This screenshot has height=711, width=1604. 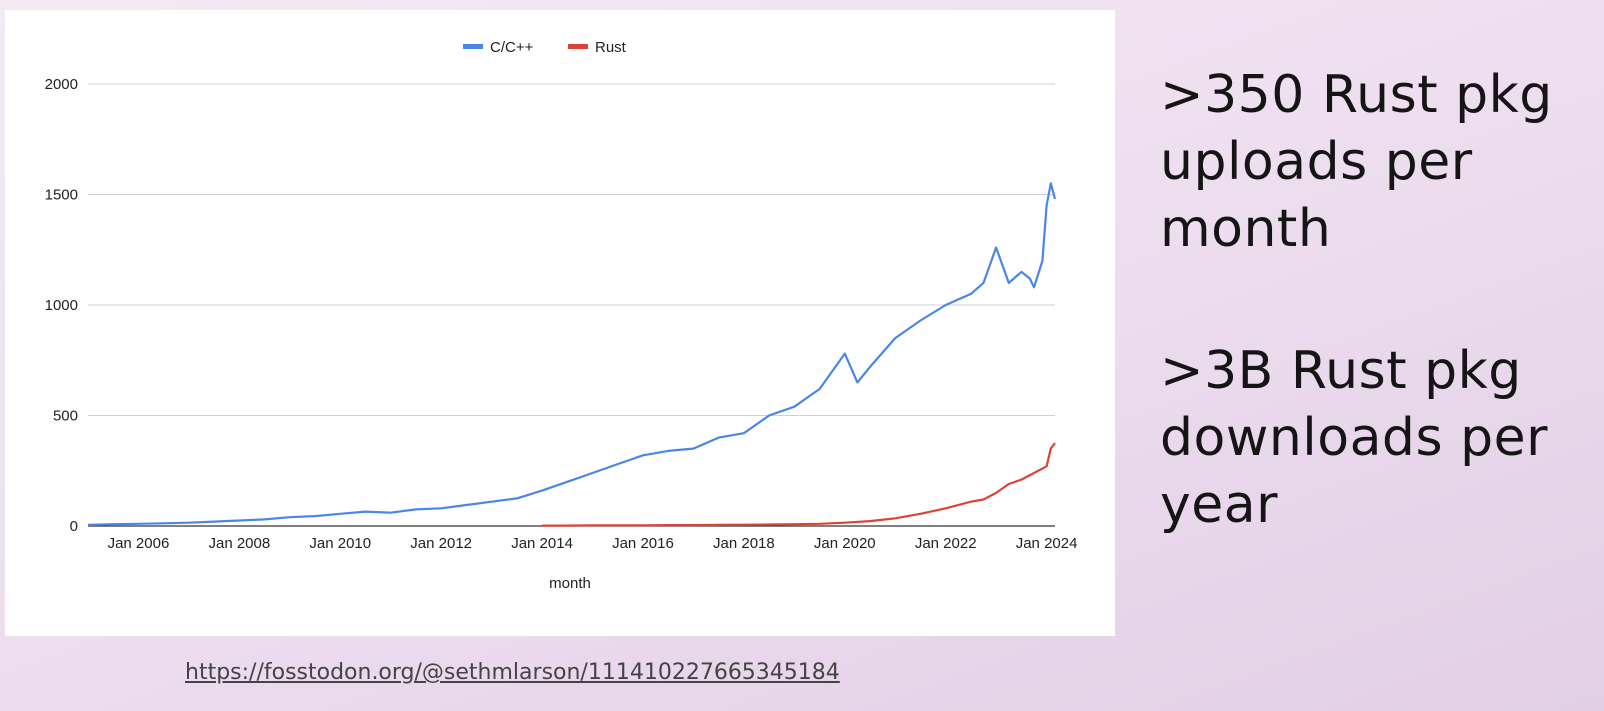 What do you see at coordinates (61, 195) in the screenshot?
I see `y-tick-label: 1500` at bounding box center [61, 195].